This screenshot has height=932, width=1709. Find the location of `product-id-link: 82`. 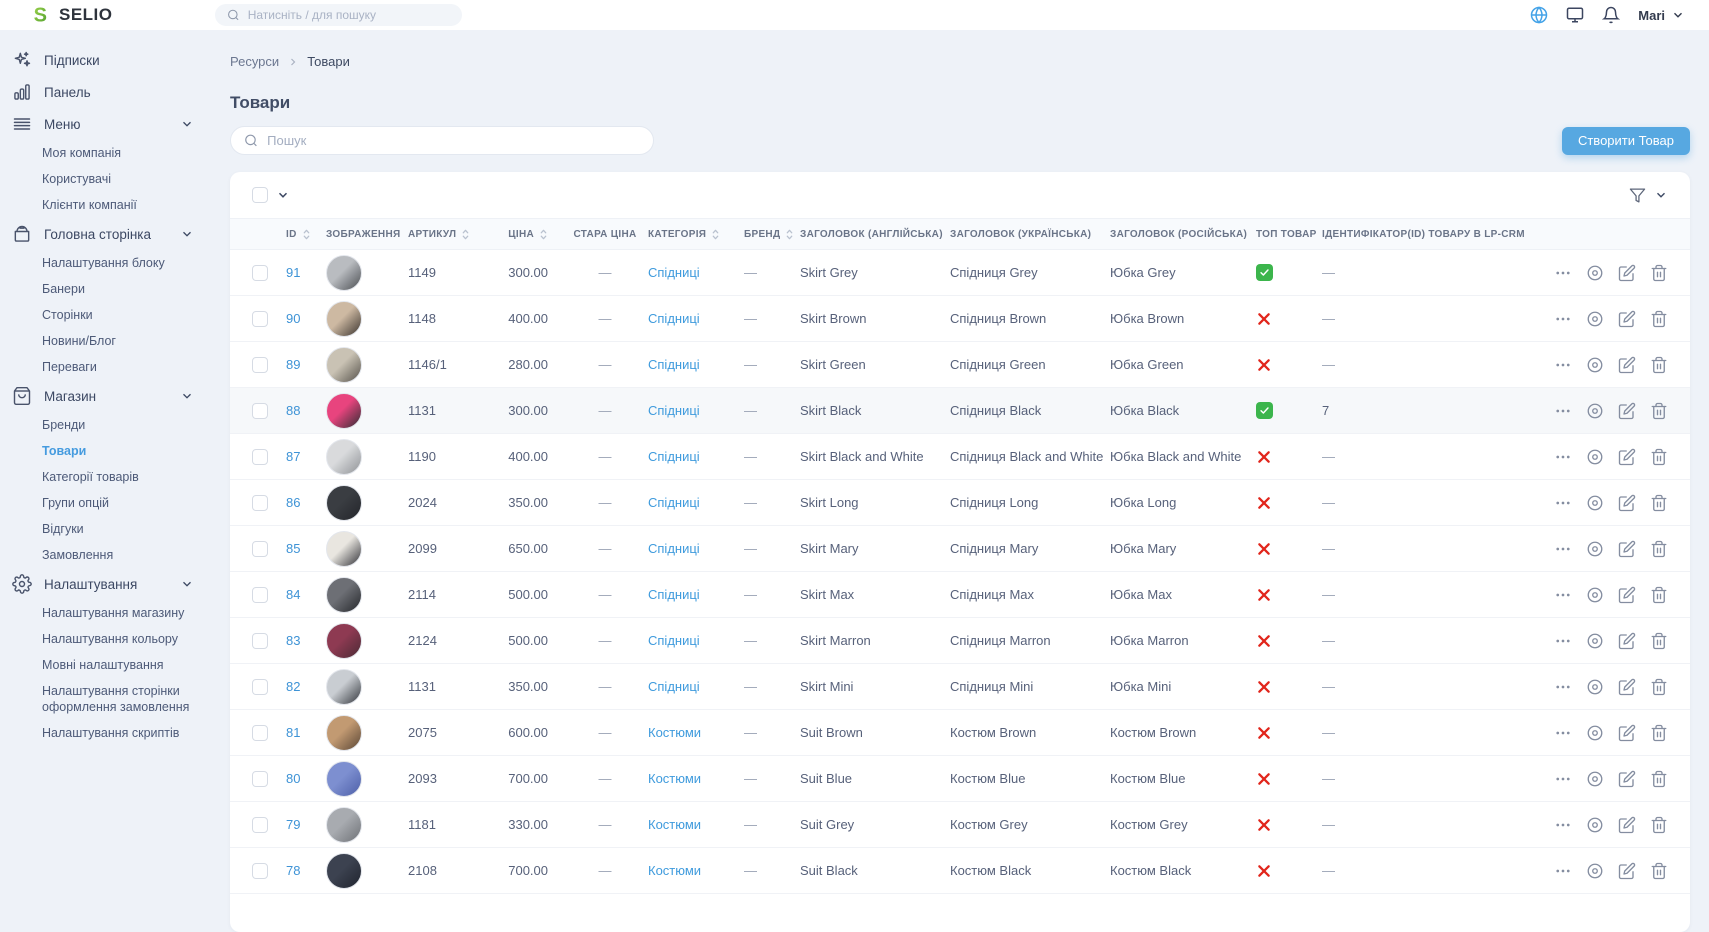

product-id-link: 82 is located at coordinates (293, 686).